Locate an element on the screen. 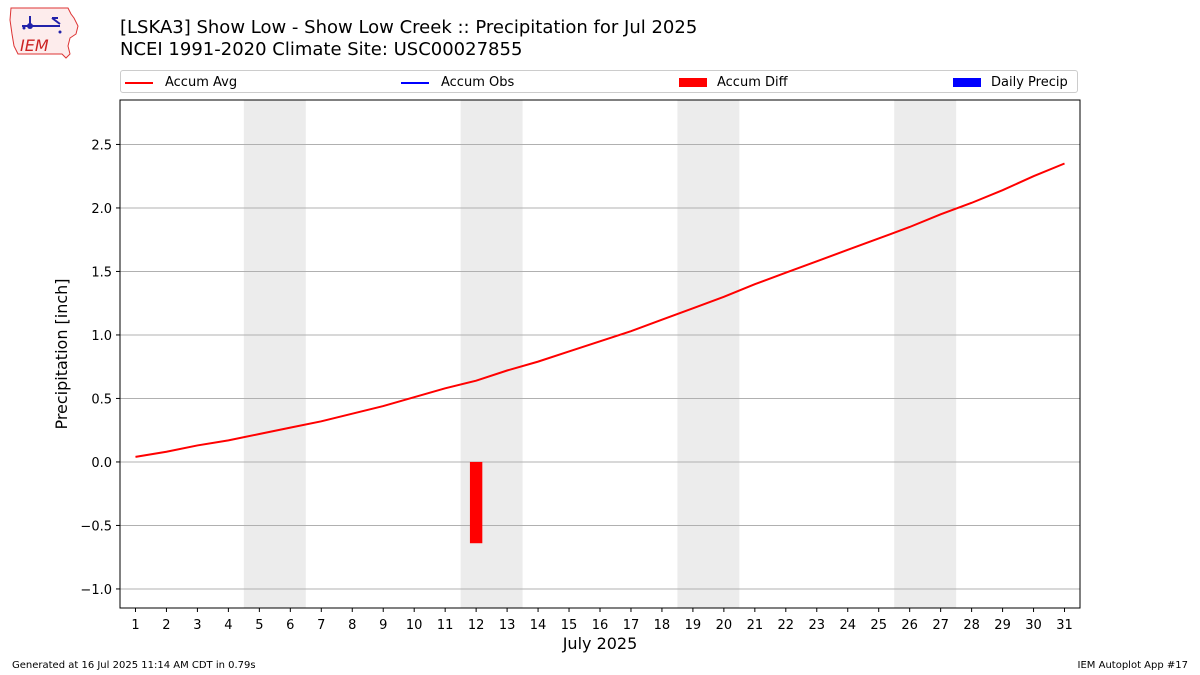 This screenshot has width=1200, height=675. x-tick-label: 31 is located at coordinates (1064, 625).